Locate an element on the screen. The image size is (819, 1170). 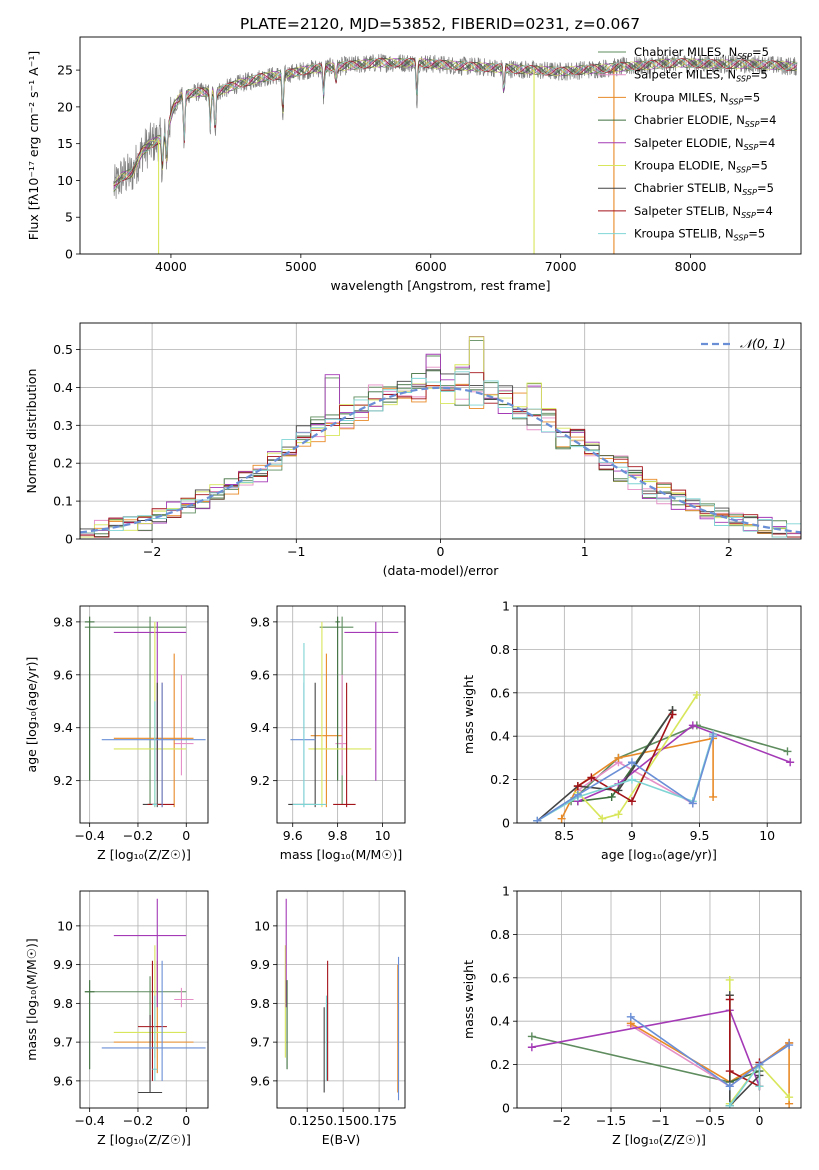
y-tick-label: 20 is located at coordinates (65, 106).